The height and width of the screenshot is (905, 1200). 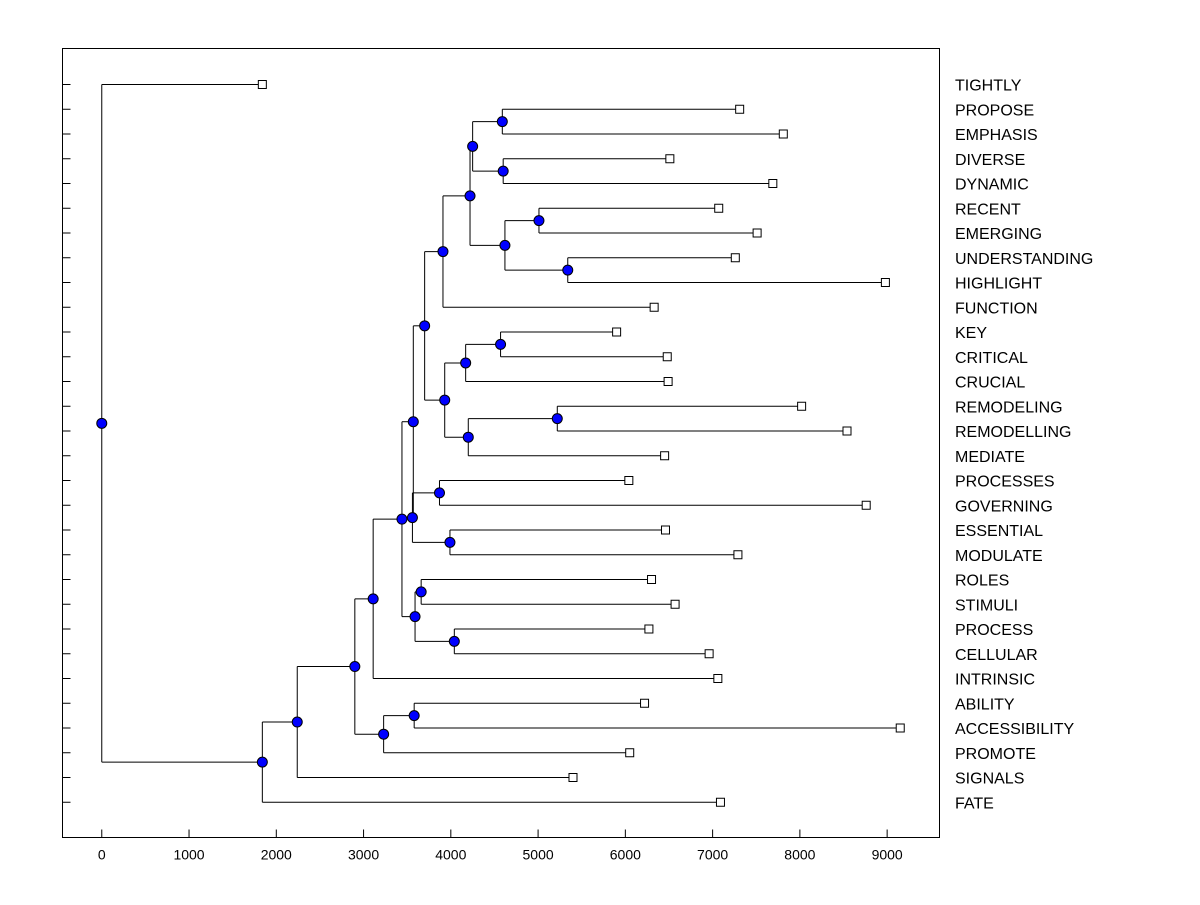 What do you see at coordinates (885, 282) in the screenshot?
I see `leaf-marker-highlight` at bounding box center [885, 282].